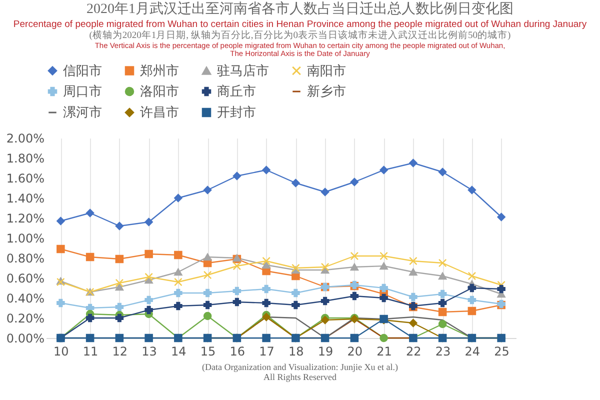 Image resolution: width=600 pixels, height=400 pixels. What do you see at coordinates (25, 298) in the screenshot?
I see `y-tick-label: 0.40%` at bounding box center [25, 298].